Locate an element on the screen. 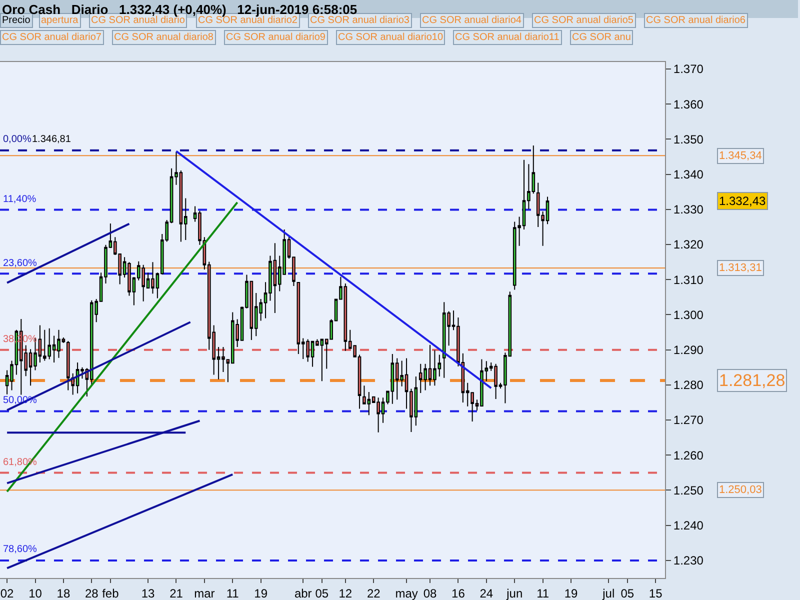 This screenshot has height=600, width=800. ref-line-label: 1.313,31 is located at coordinates (740, 268).